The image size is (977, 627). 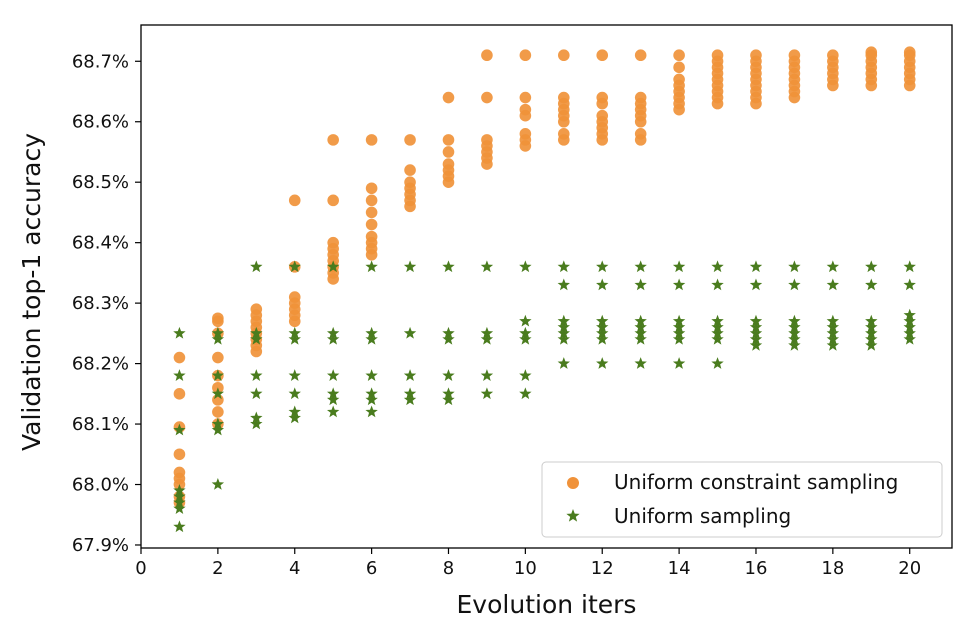 What do you see at coordinates (573, 515) in the screenshot?
I see `legend-star-shape` at bounding box center [573, 515].